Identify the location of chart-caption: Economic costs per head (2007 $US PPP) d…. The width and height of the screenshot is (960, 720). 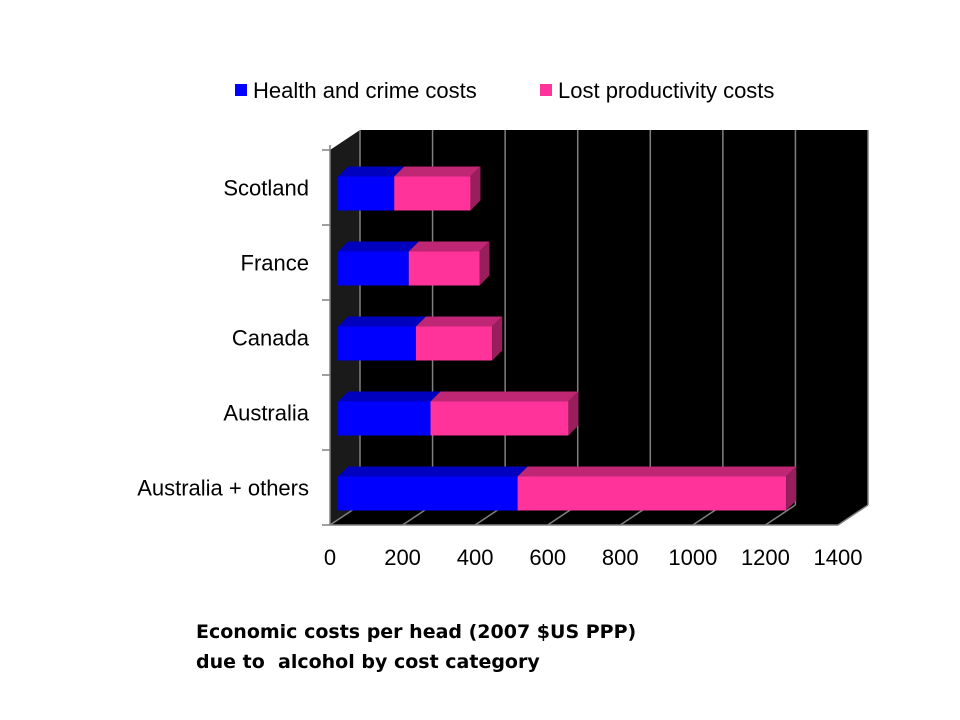
(416, 647).